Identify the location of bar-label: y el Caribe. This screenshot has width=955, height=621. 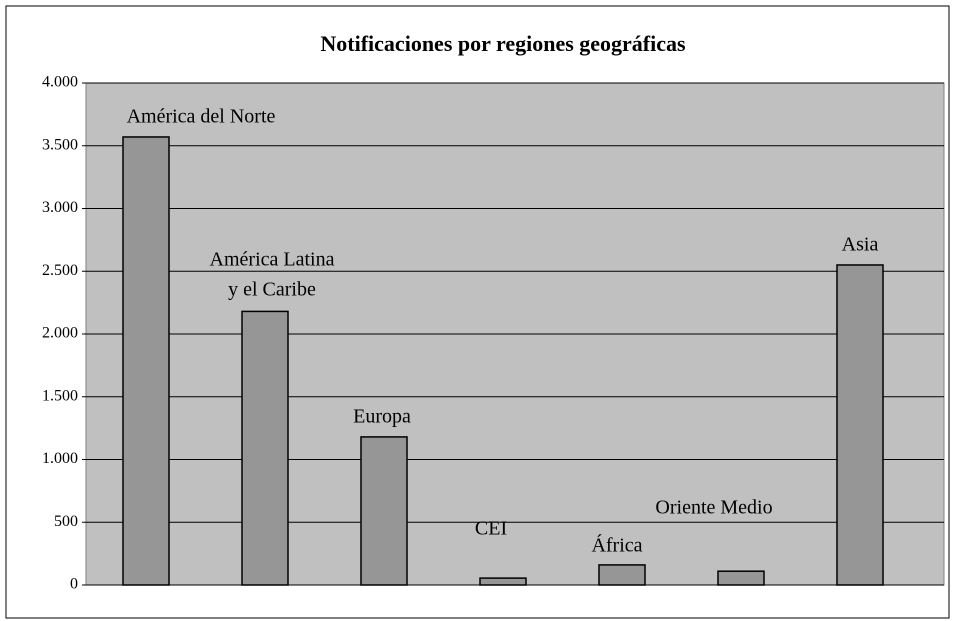
(272, 290).